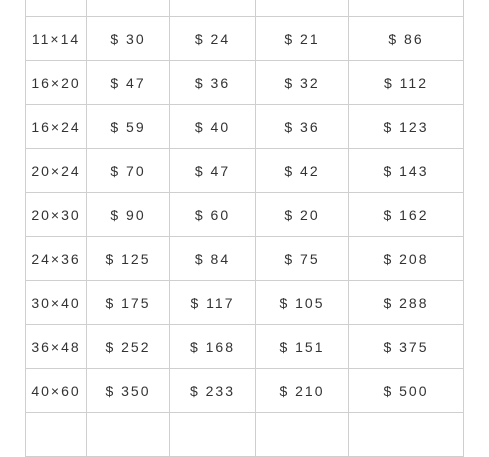  I want to click on price-cell: $ 151, so click(302, 346).